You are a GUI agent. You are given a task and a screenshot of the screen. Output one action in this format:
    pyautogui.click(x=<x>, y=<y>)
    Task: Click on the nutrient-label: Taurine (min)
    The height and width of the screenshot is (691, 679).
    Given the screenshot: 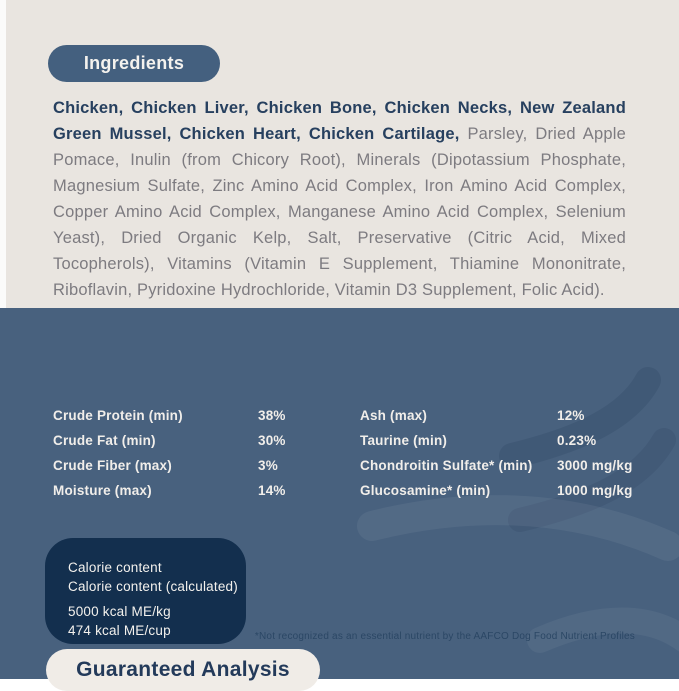 What is the action you would take?
    pyautogui.click(x=404, y=440)
    